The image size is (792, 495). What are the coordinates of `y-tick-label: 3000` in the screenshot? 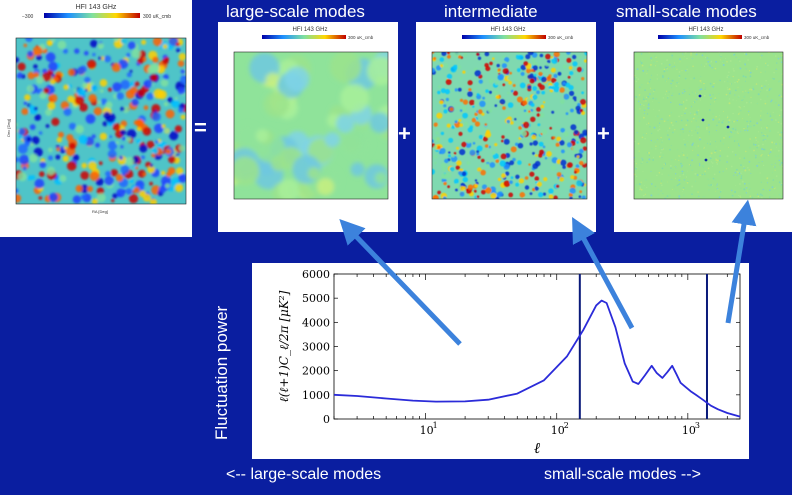 It's located at (316, 347).